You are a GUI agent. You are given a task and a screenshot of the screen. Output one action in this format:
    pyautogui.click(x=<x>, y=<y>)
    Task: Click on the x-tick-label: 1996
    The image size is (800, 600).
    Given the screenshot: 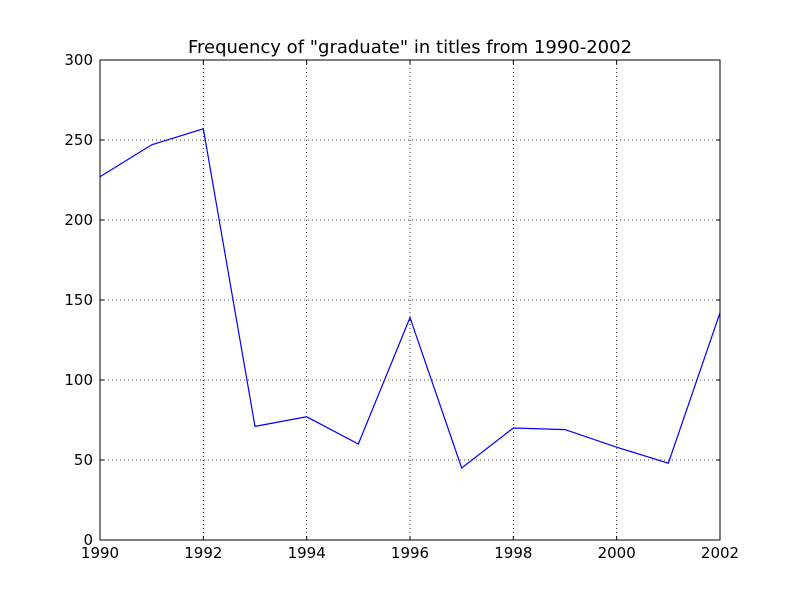 What is the action you would take?
    pyautogui.click(x=410, y=553)
    